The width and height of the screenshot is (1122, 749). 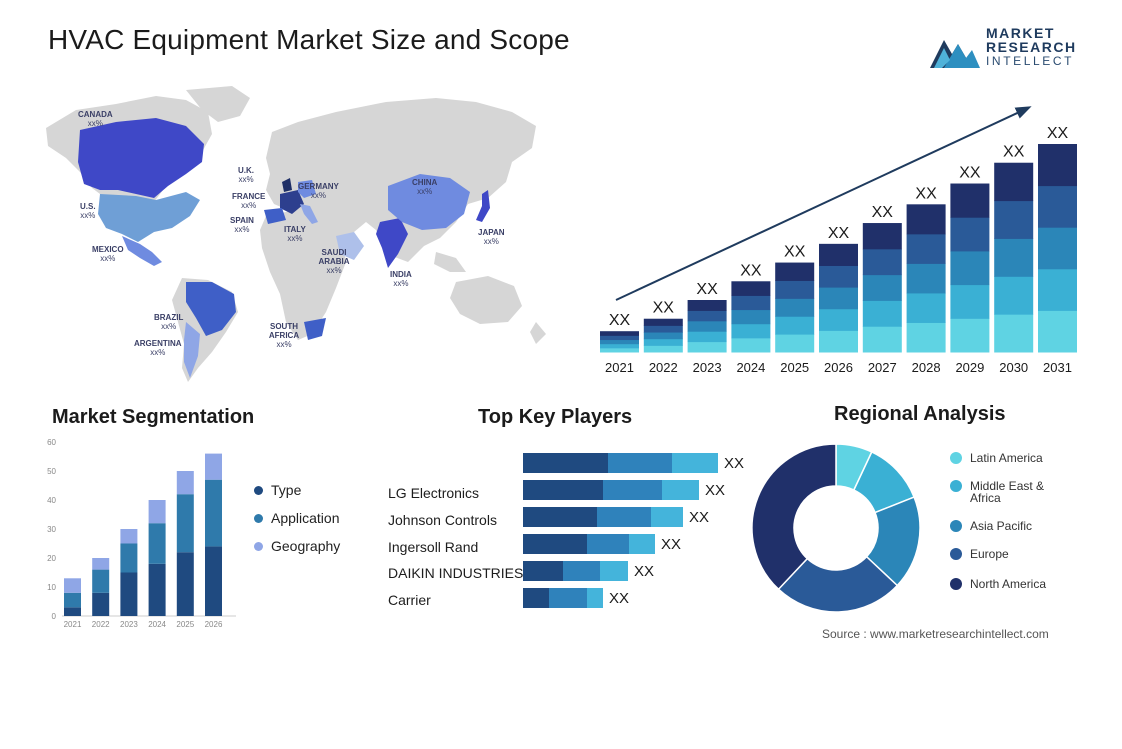 I want to click on growth-year-label: 2030, so click(x=1013, y=367).